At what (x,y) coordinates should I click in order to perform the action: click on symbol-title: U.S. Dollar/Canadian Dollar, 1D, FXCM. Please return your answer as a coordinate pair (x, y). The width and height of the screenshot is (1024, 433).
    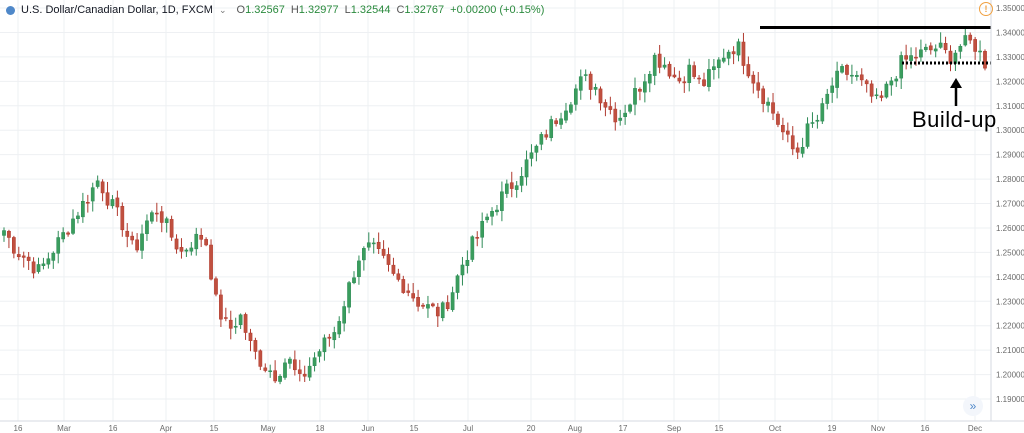
    Looking at the image, I should click on (117, 10).